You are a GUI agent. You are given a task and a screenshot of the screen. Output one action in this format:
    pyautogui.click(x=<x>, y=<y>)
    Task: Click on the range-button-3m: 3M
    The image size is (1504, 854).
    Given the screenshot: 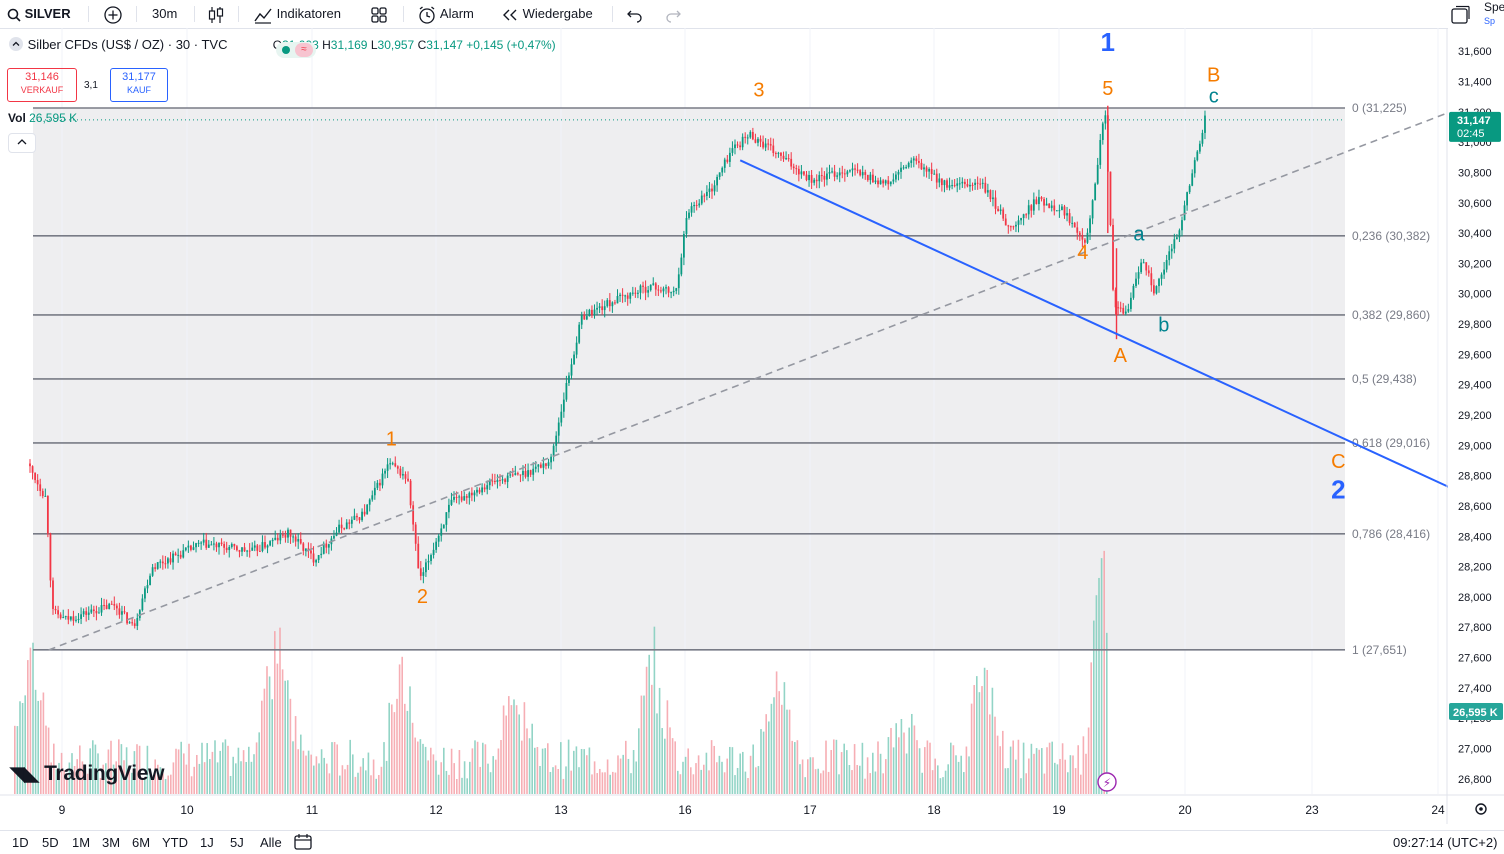 What is the action you would take?
    pyautogui.click(x=111, y=842)
    